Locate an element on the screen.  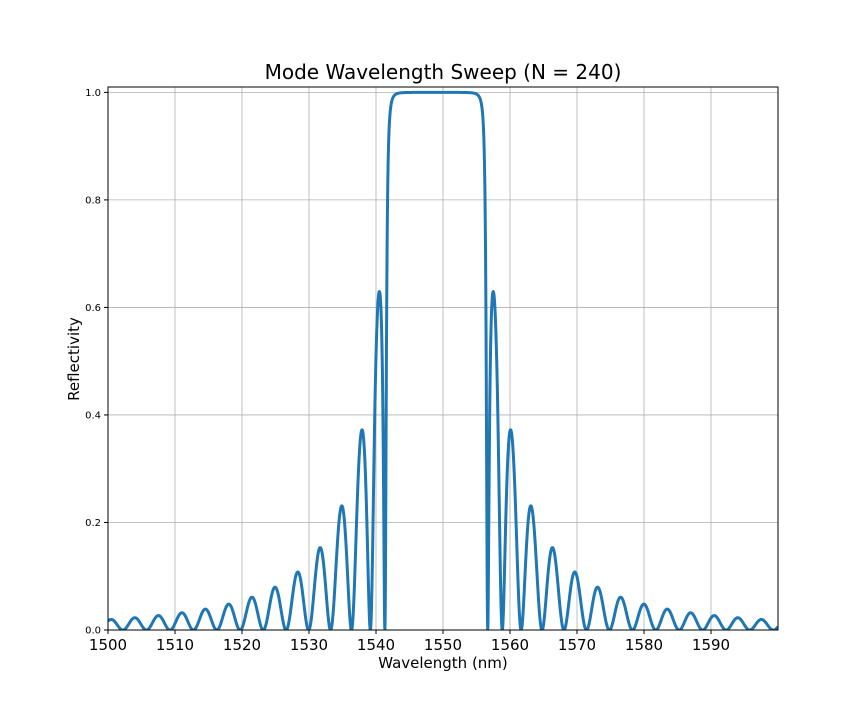
y-tick-label: 0.2 is located at coordinates (93, 523).